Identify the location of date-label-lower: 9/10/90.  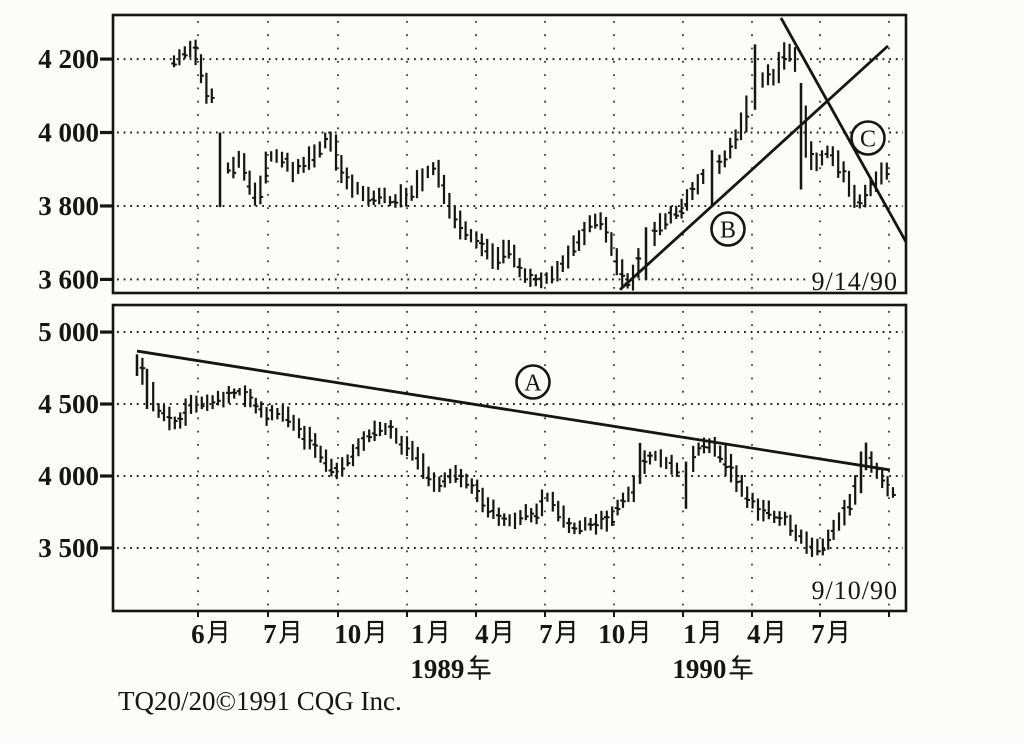
(855, 590).